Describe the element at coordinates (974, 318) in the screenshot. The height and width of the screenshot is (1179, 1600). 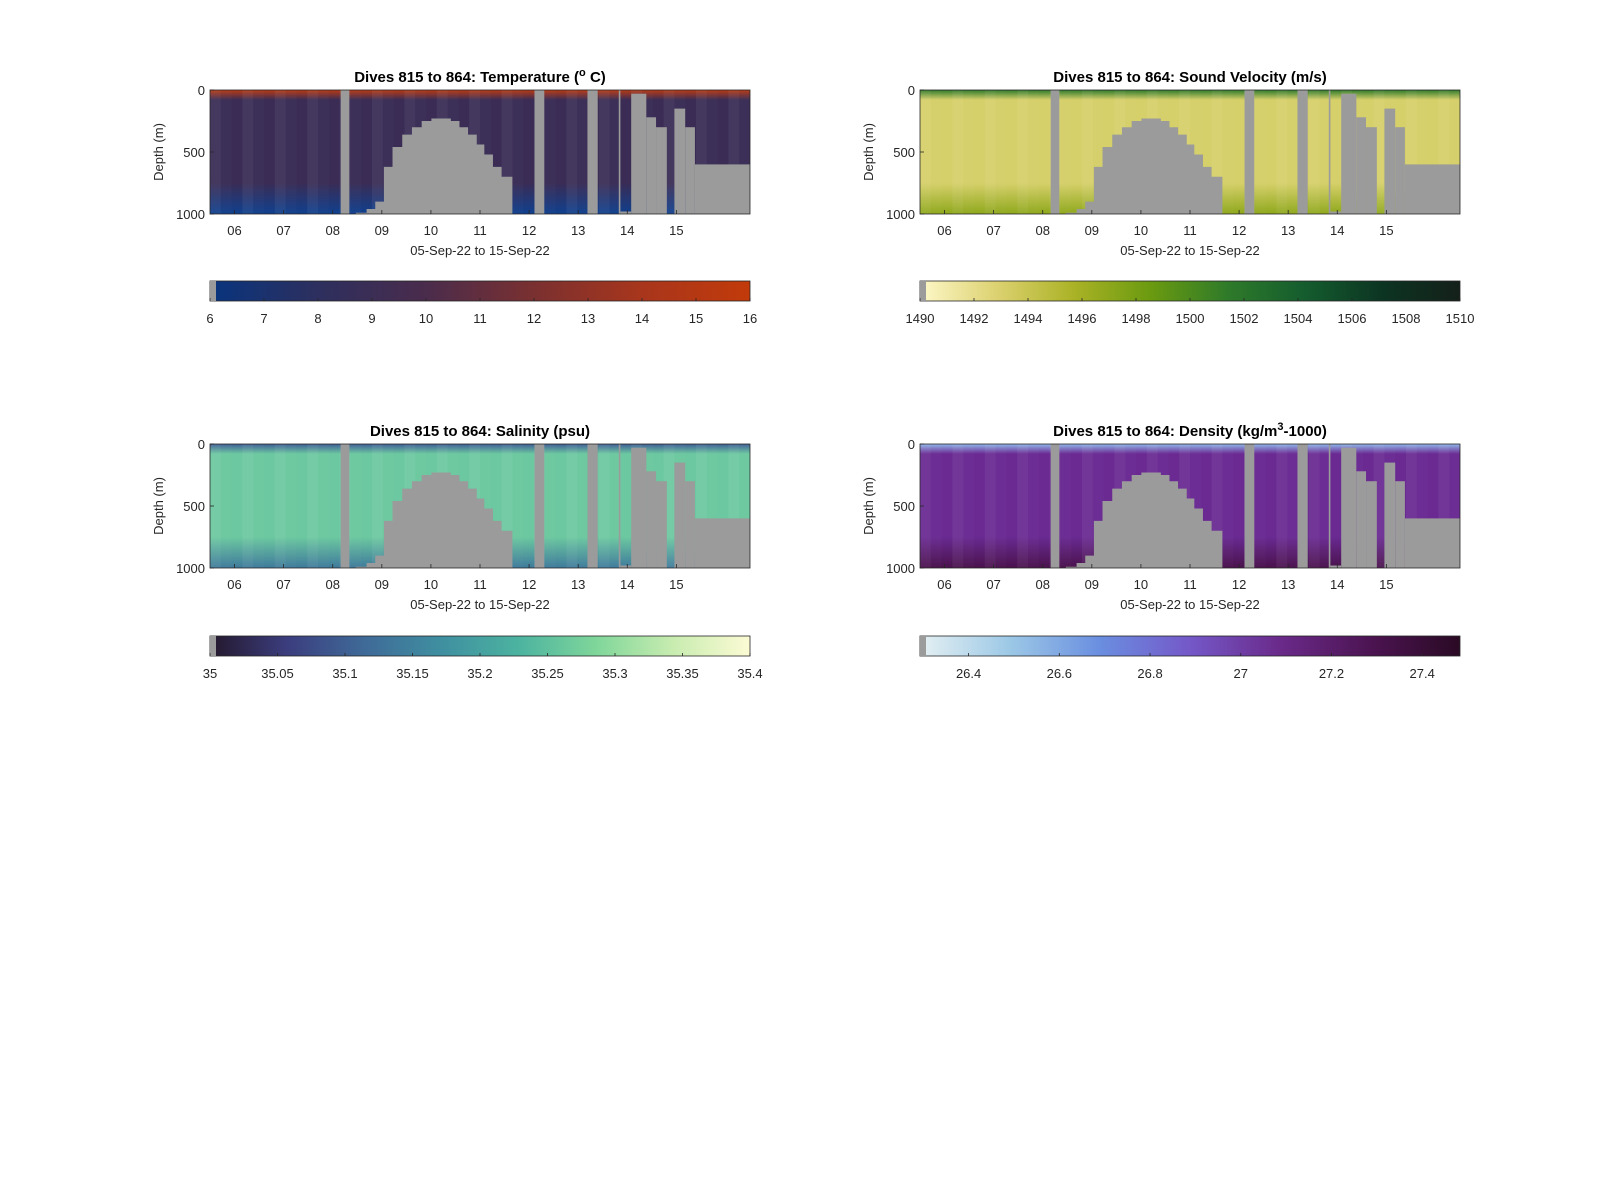
I see `colorbar-tick-label: 1492` at that location.